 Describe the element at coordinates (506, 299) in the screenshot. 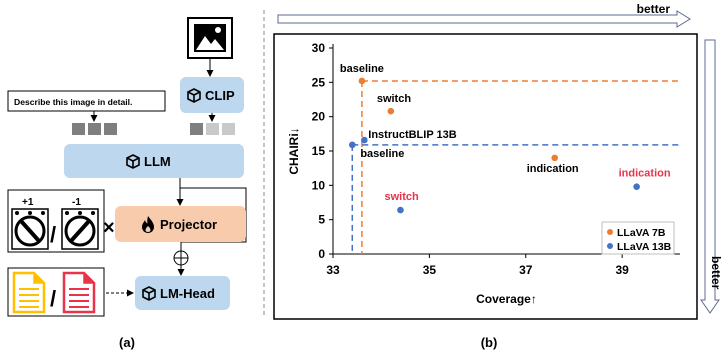

I see `x-axis-label: Coverage↑` at that location.